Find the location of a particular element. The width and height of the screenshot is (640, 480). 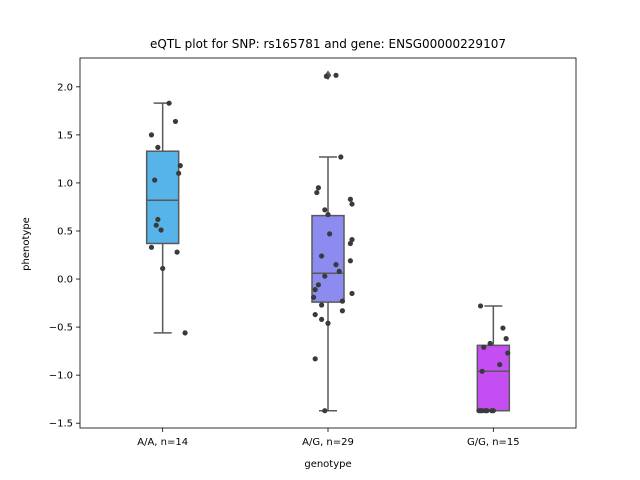

y-tick-label: −1.0 is located at coordinates (61, 376).